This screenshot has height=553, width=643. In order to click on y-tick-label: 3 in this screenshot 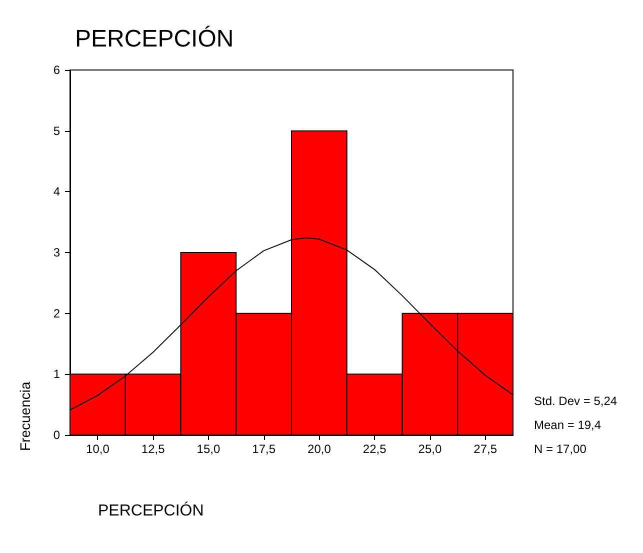, I will do `click(56, 253)`.